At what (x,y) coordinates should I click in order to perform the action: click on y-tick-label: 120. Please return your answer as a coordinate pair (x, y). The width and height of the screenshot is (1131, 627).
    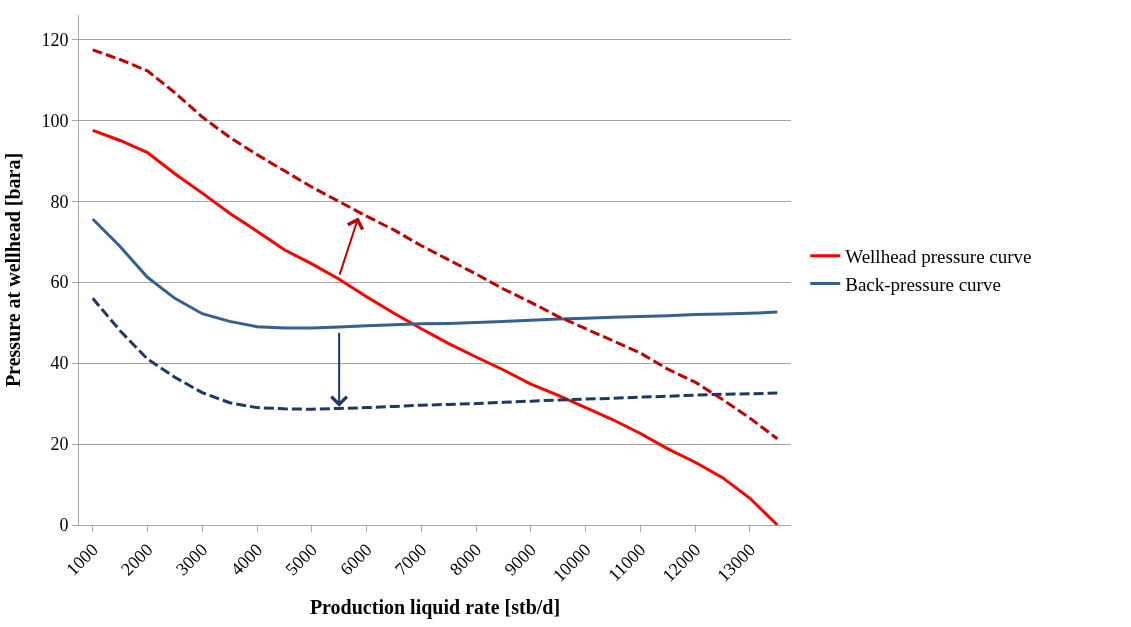
    Looking at the image, I should click on (55, 39).